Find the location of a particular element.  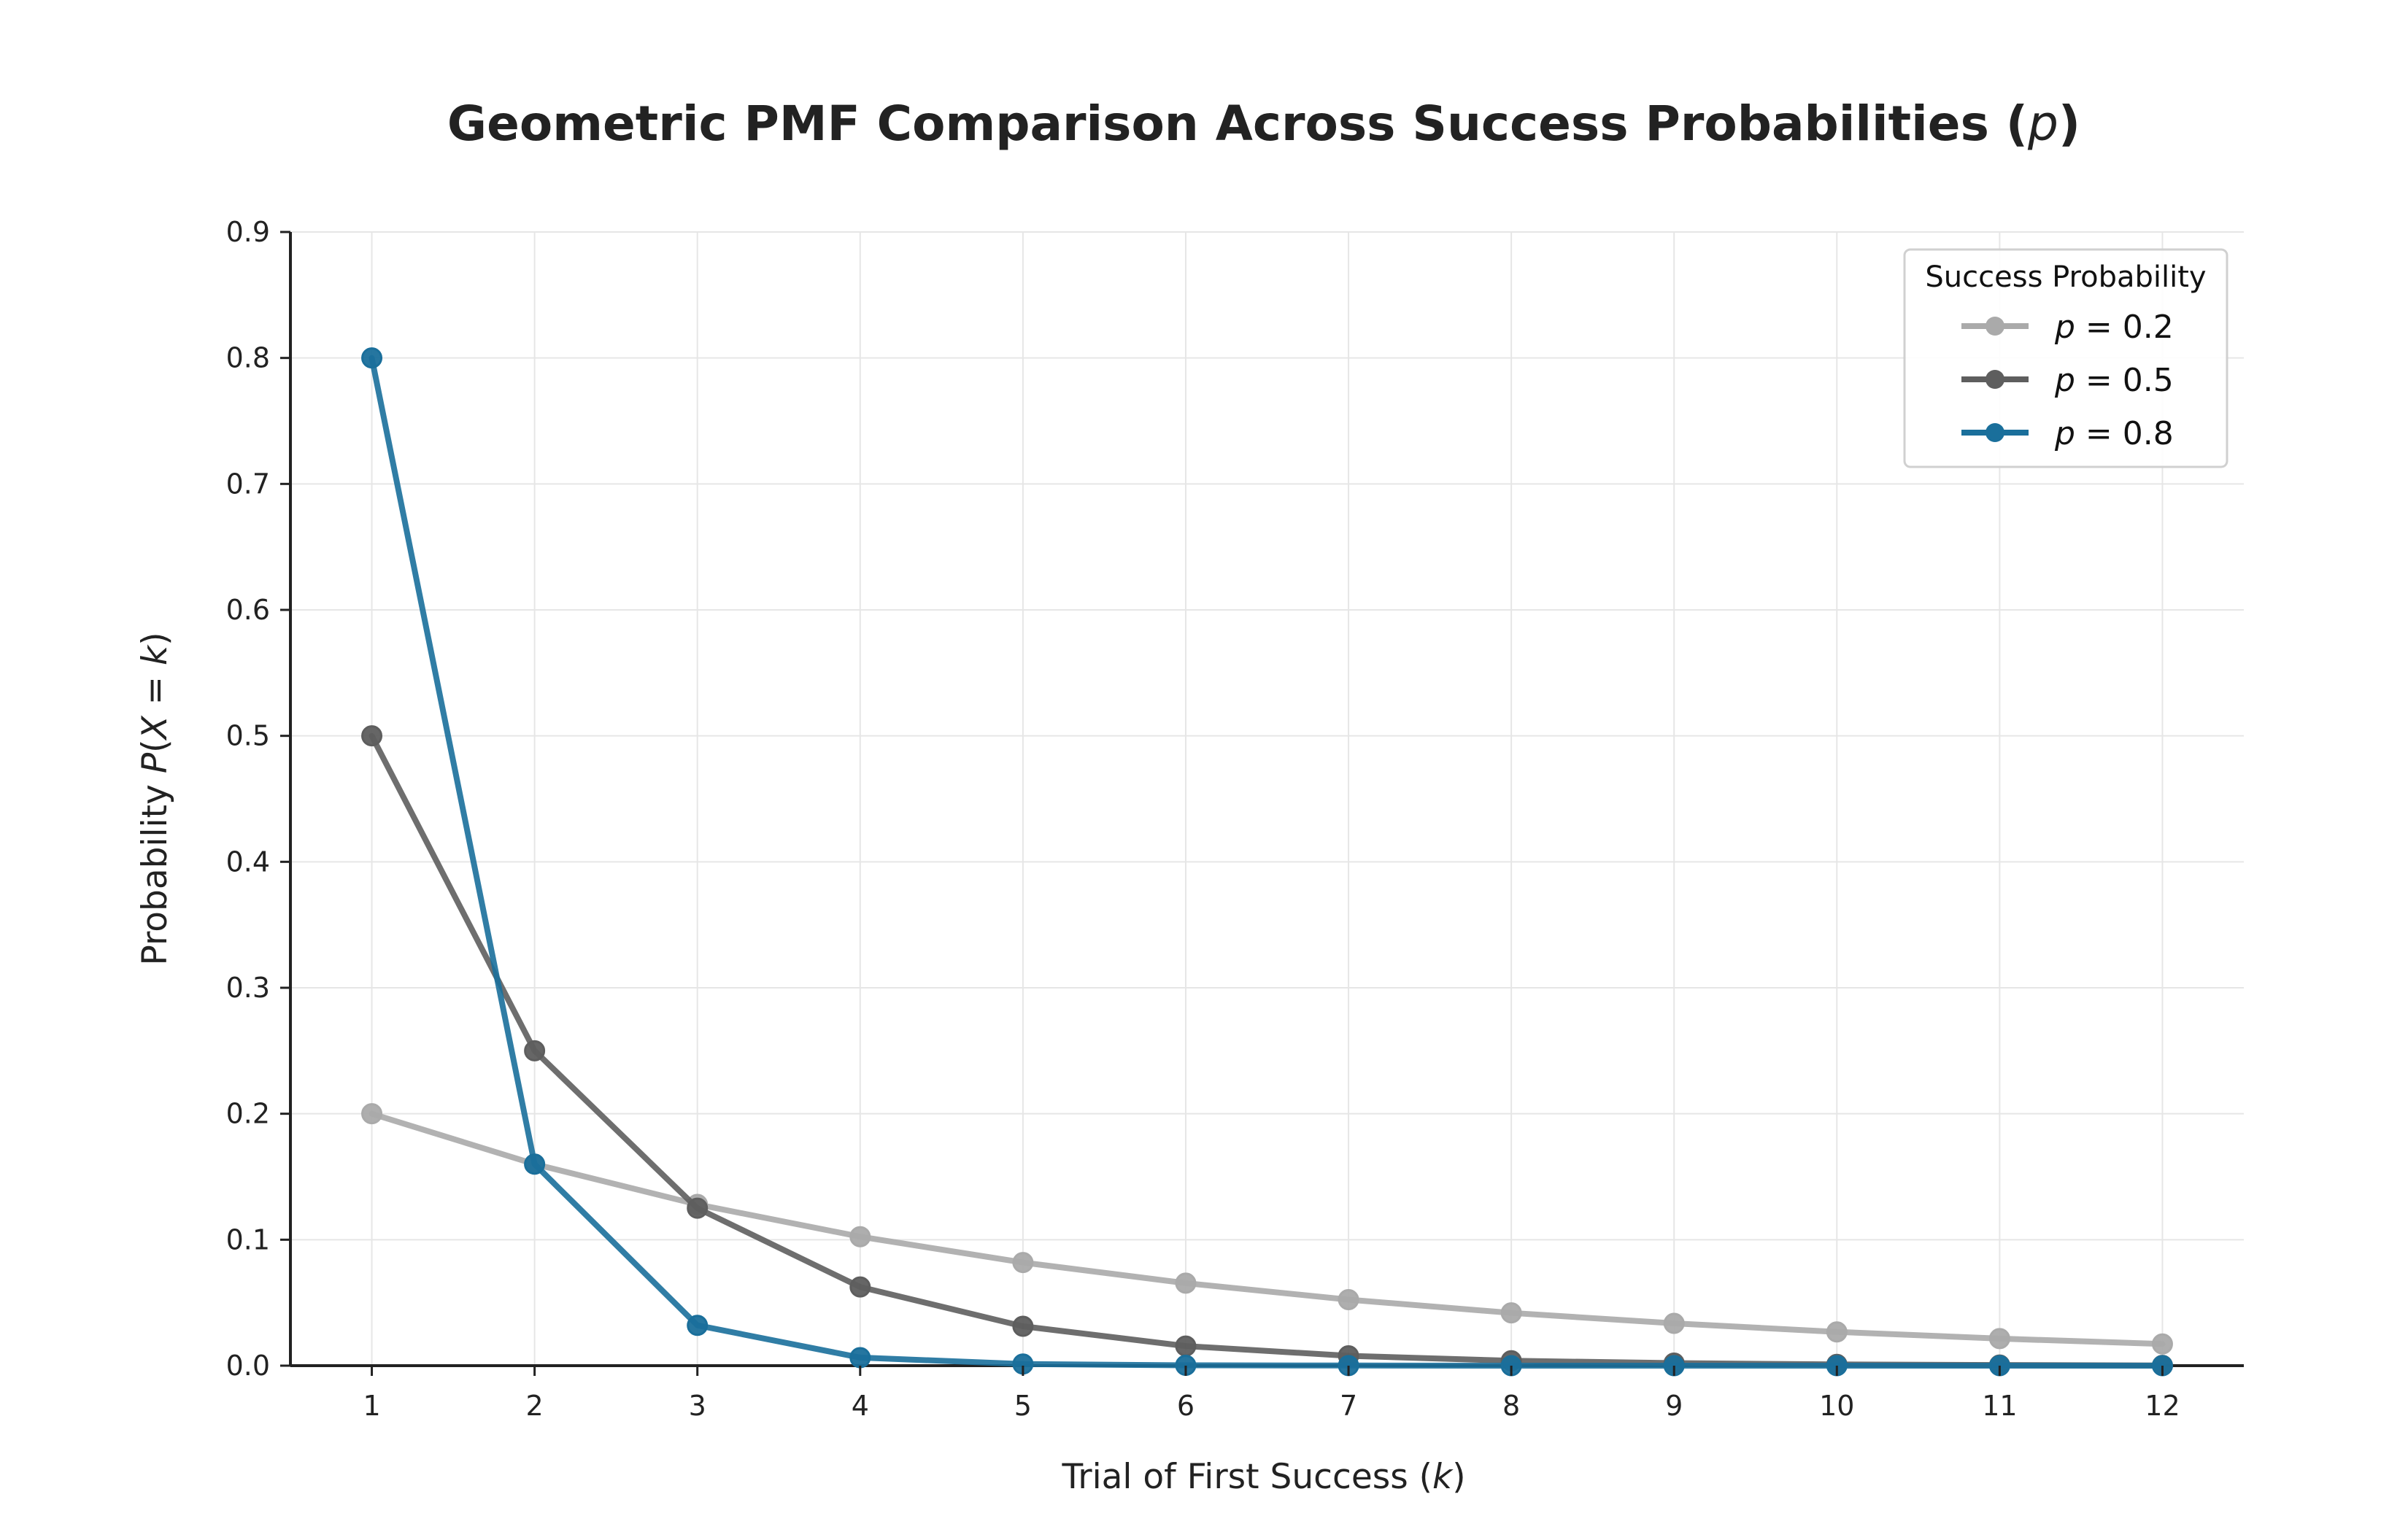

x-tick-label: 12 is located at coordinates (2162, 1406).